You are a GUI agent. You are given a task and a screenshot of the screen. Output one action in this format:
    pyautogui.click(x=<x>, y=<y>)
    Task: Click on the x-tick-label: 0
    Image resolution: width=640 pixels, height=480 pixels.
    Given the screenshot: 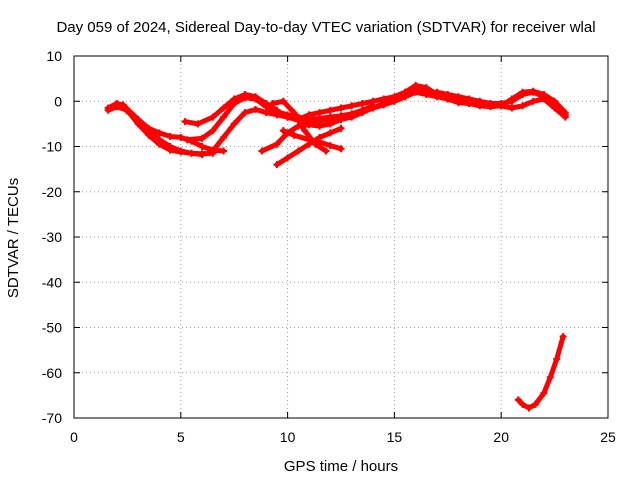 What is the action you would take?
    pyautogui.click(x=74, y=437)
    